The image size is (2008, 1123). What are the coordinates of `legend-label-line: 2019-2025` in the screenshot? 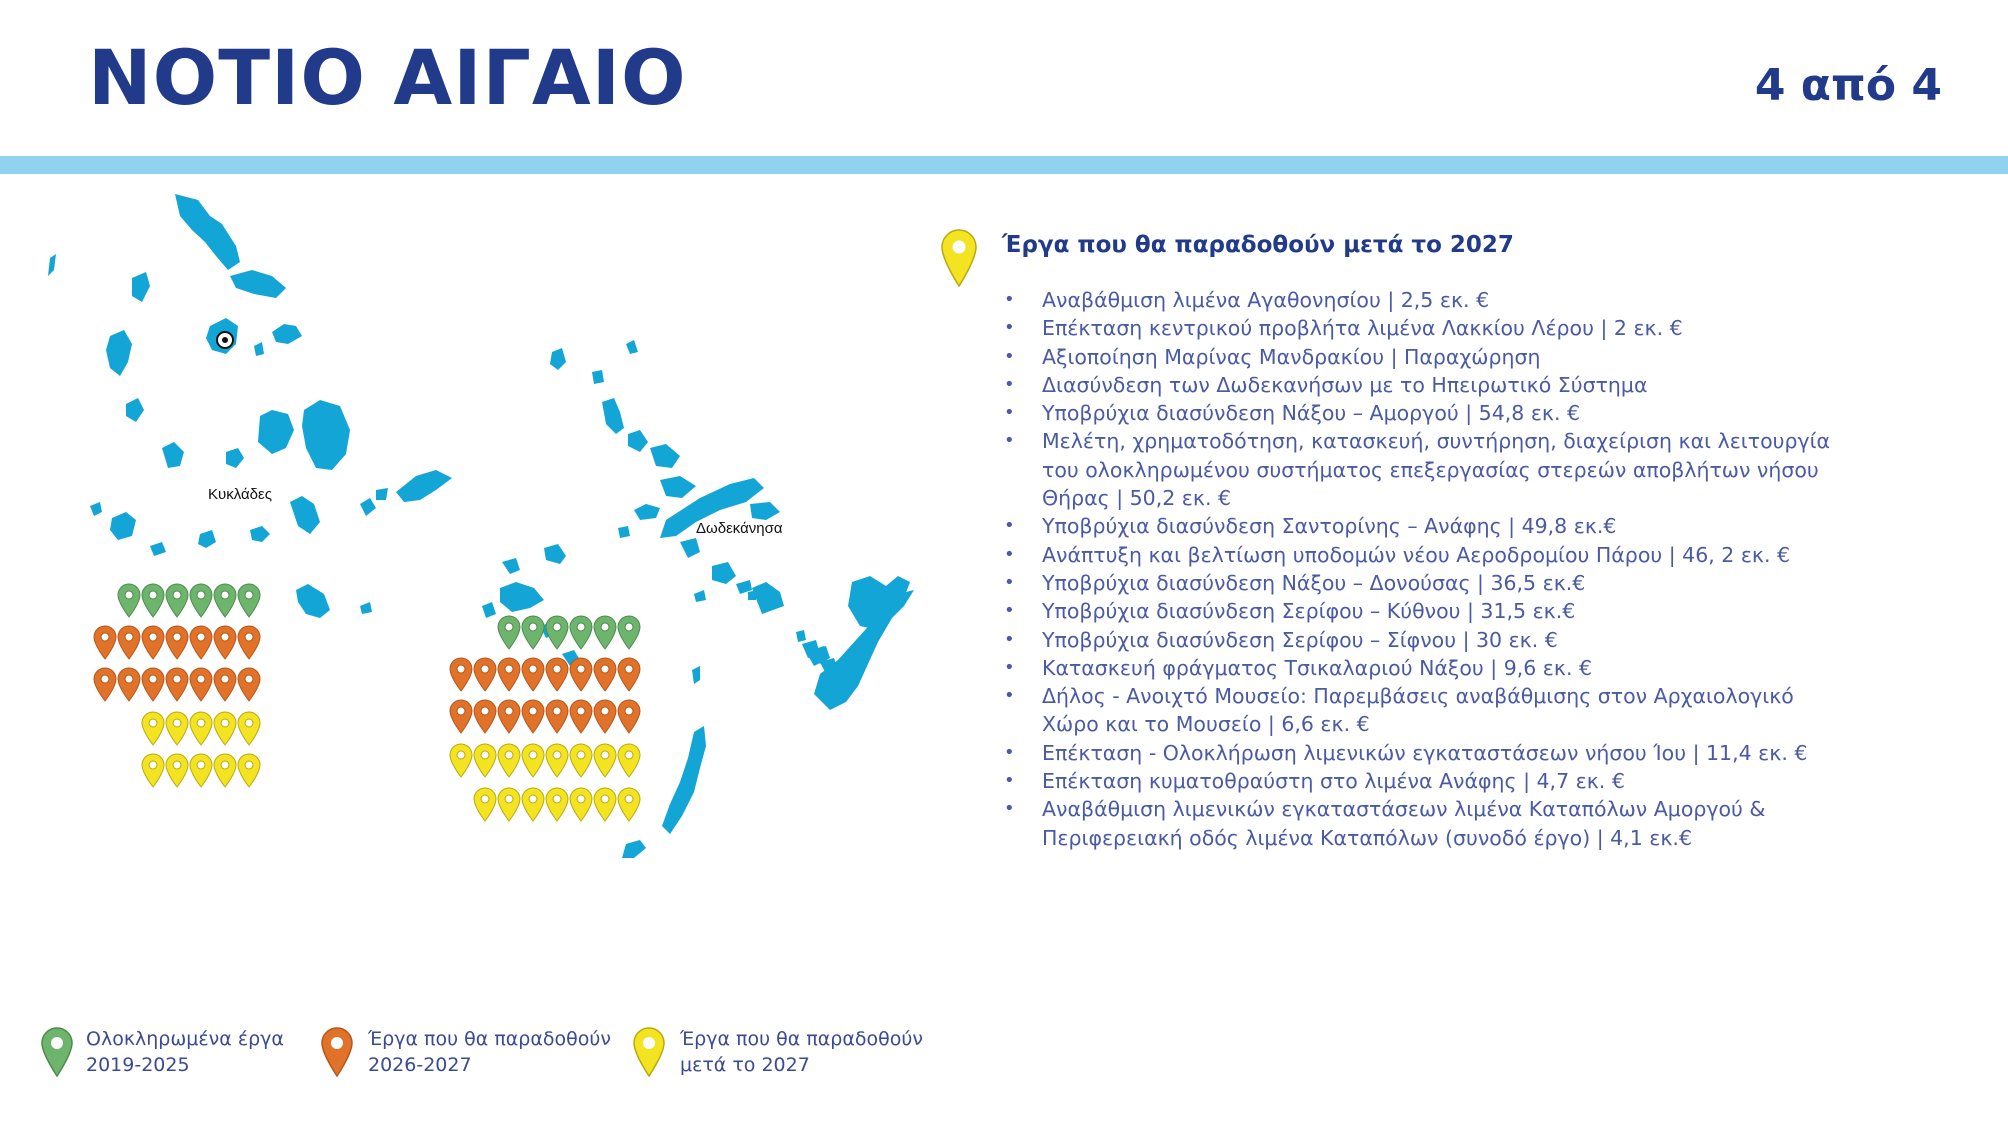 It's located at (138, 1065).